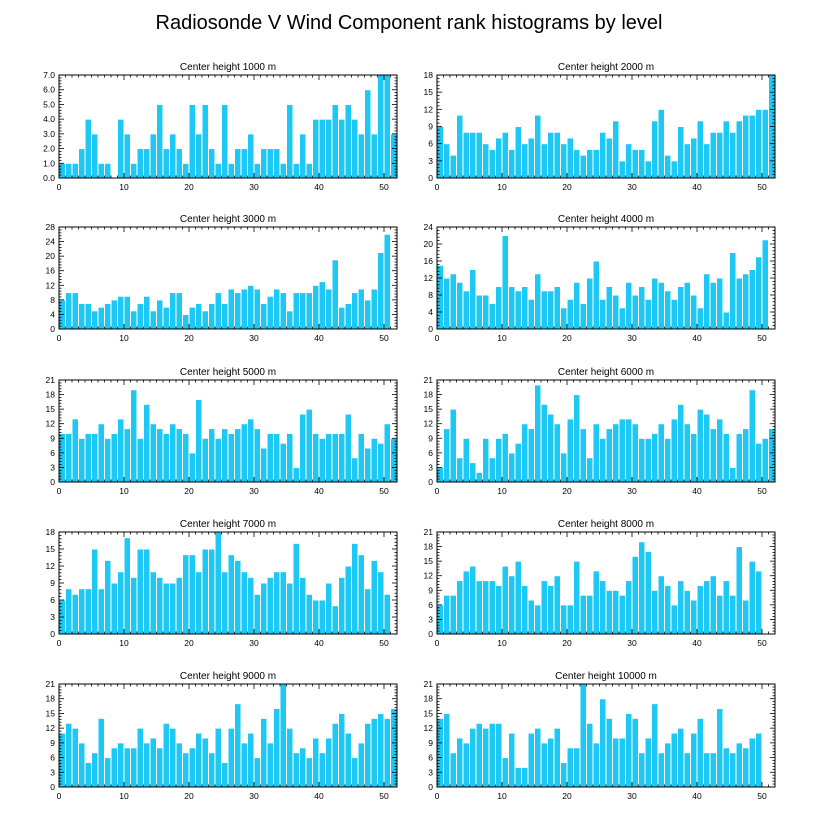  I want to click on x-tick-label: 0, so click(437, 796).